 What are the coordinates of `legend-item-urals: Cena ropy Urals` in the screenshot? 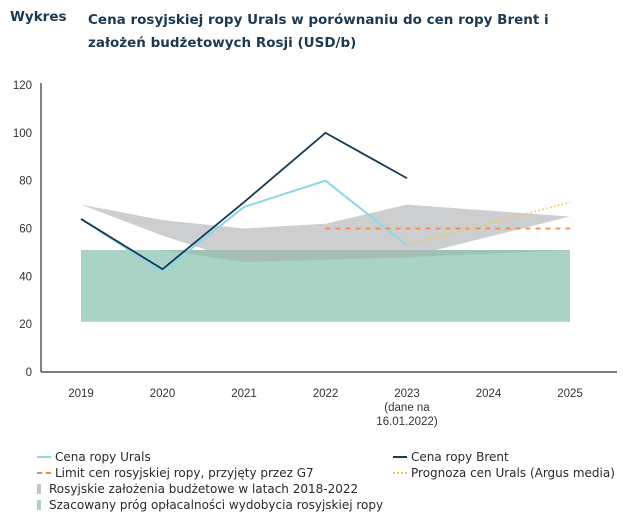 It's located at (94, 457).